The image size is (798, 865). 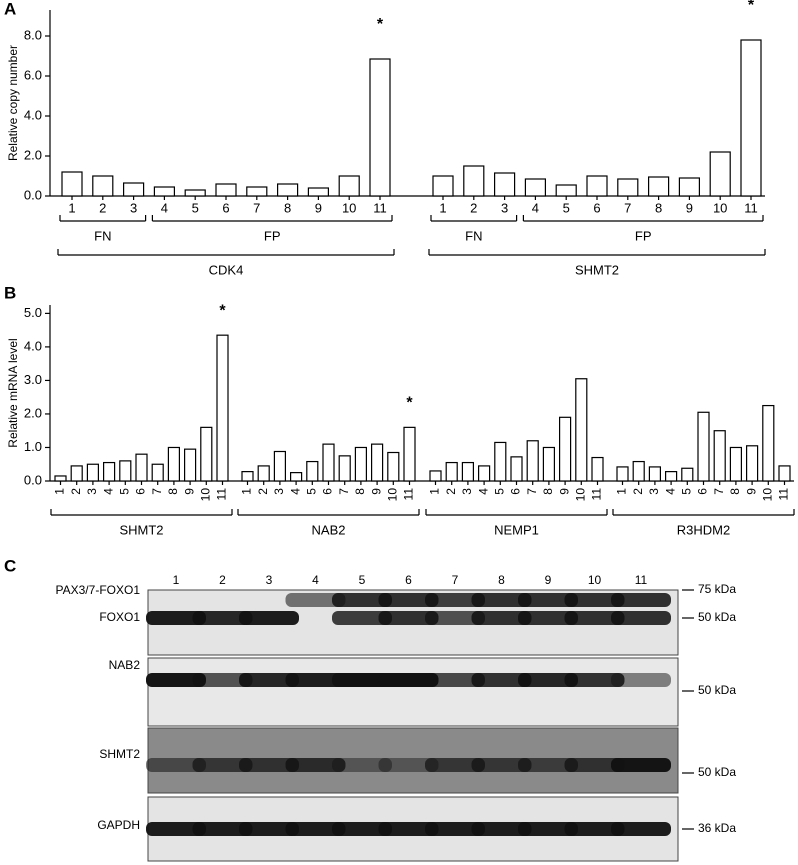 I want to click on y-tick-label: 6.0, so click(x=33, y=74).